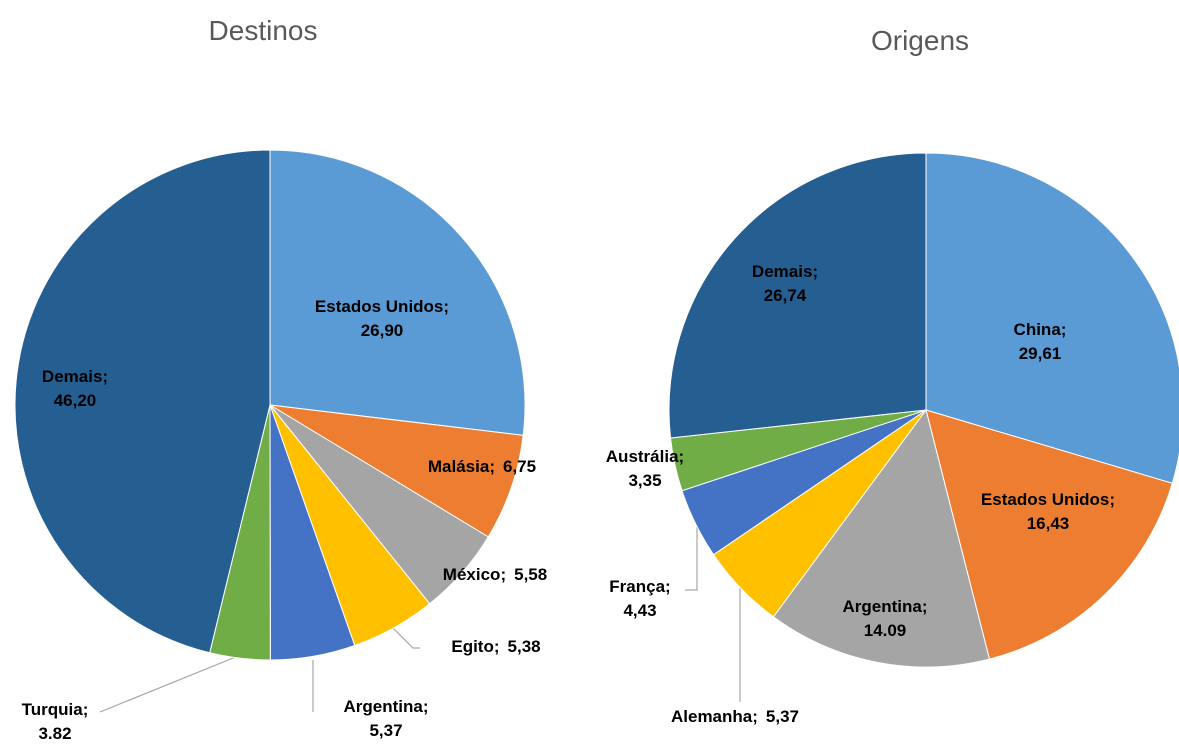  I want to click on data-label: Demais; 46,20, so click(75, 388).